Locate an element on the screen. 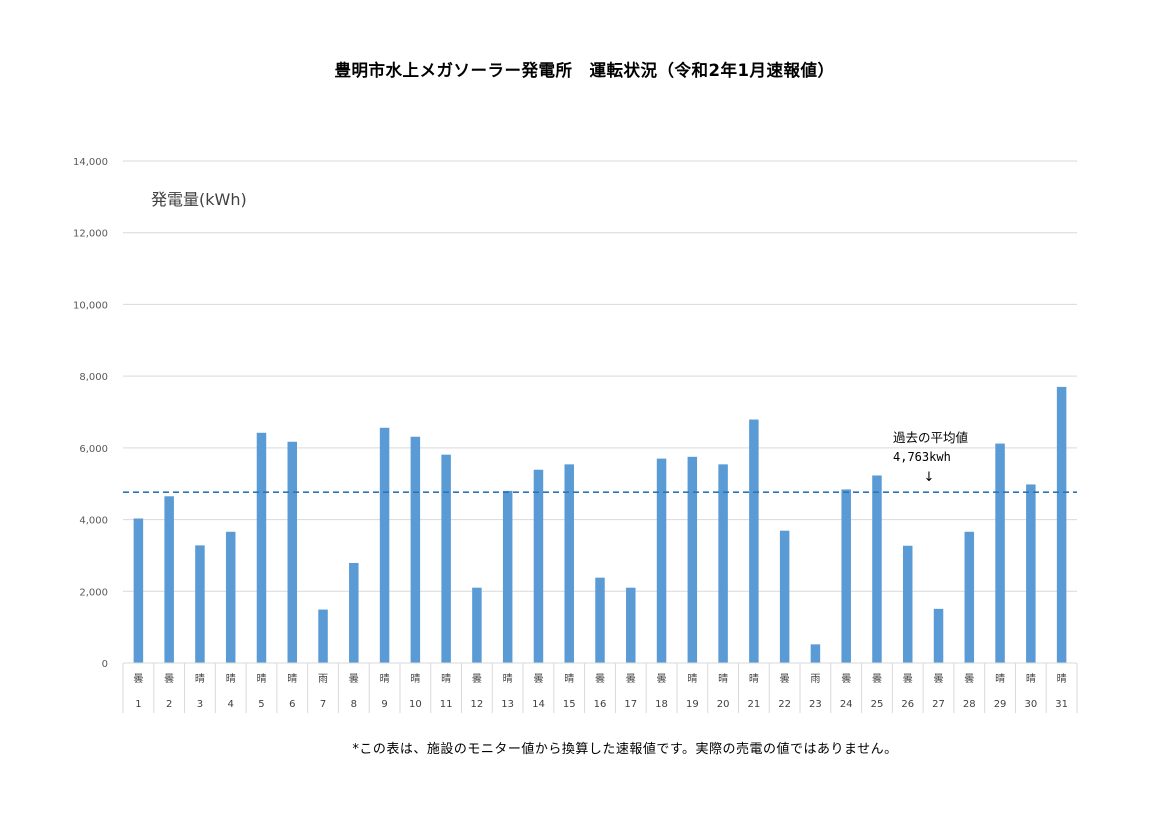 Image resolution: width=1169 pixels, height=826 pixels. y-tick-label: 2,000 is located at coordinates (93, 592).